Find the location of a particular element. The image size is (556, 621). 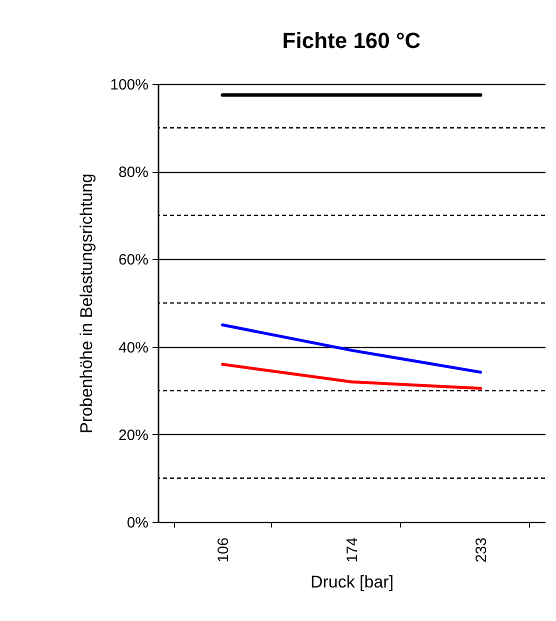

y-tick-label: 40% is located at coordinates (133, 347).